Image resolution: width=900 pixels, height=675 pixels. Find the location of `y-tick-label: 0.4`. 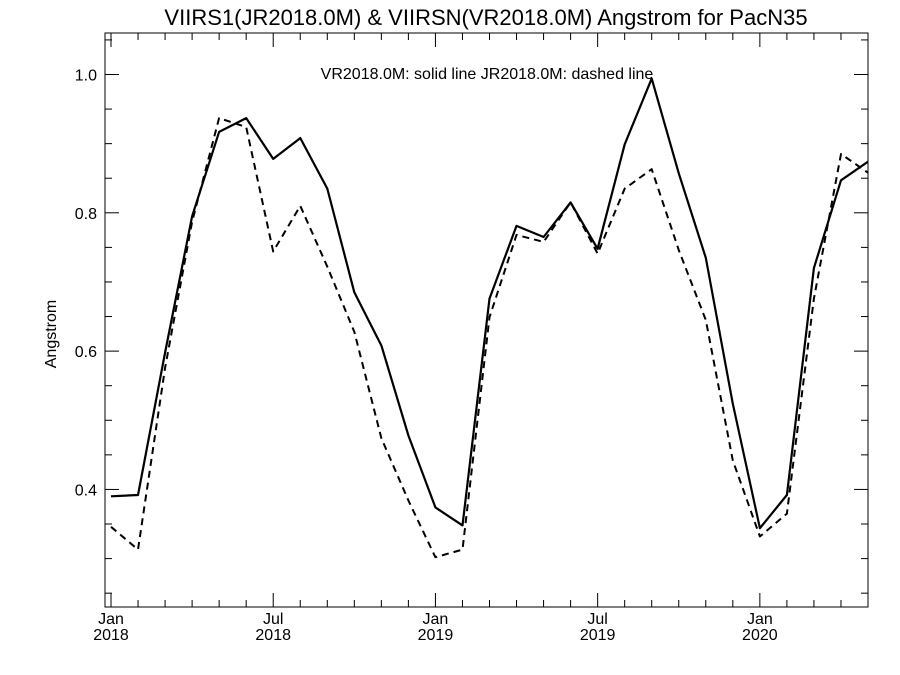

y-tick-label: 0.4 is located at coordinates (86, 490).